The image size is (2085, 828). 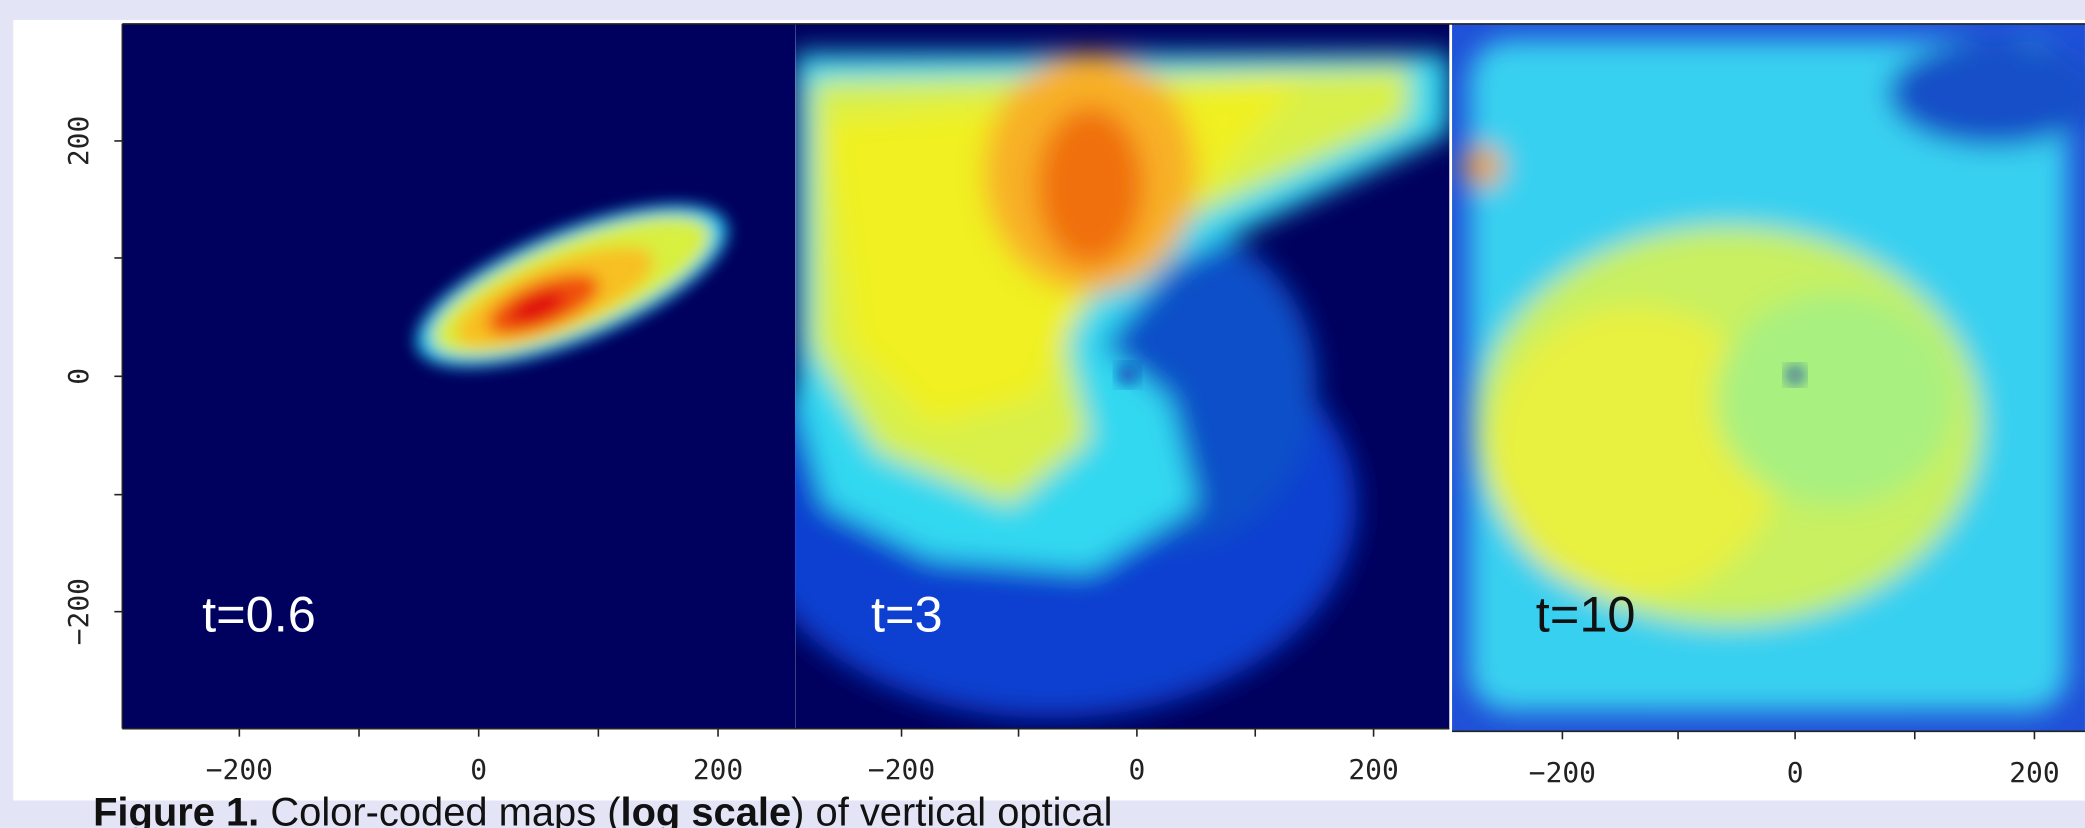 I want to click on panel-label: t=0.6, so click(x=259, y=614).